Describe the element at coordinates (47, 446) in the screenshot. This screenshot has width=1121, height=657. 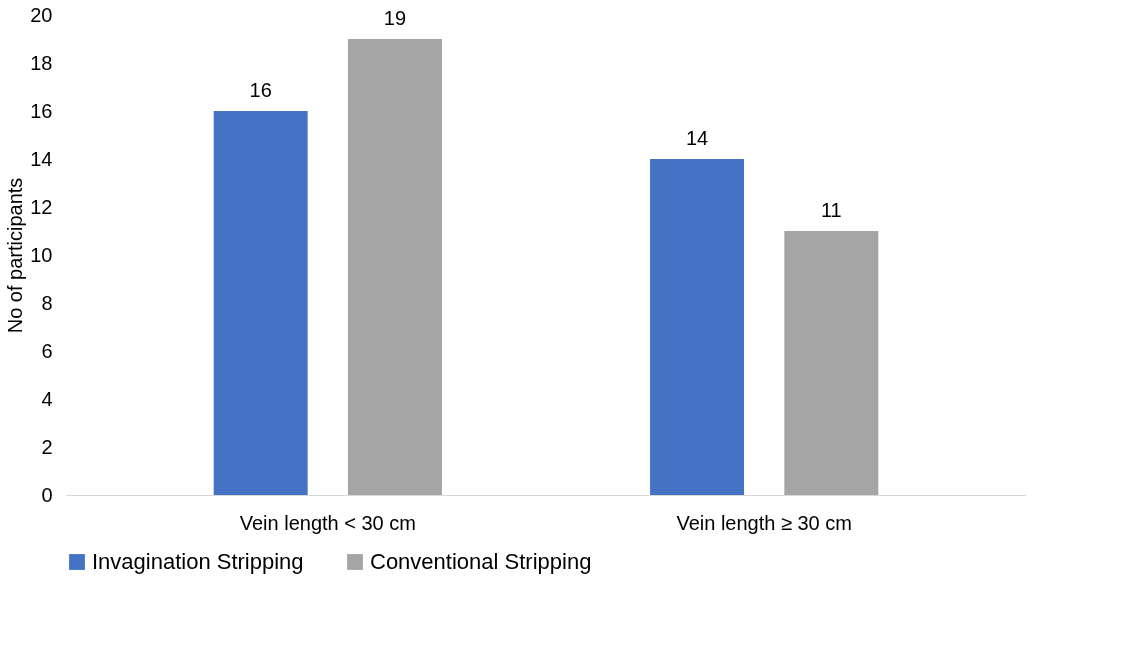
I see `y-tick-label: 2` at that location.